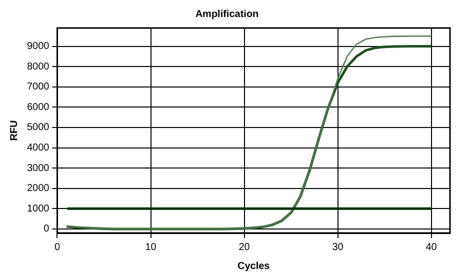  I want to click on y-tick-label: 8000, so click(38, 66).